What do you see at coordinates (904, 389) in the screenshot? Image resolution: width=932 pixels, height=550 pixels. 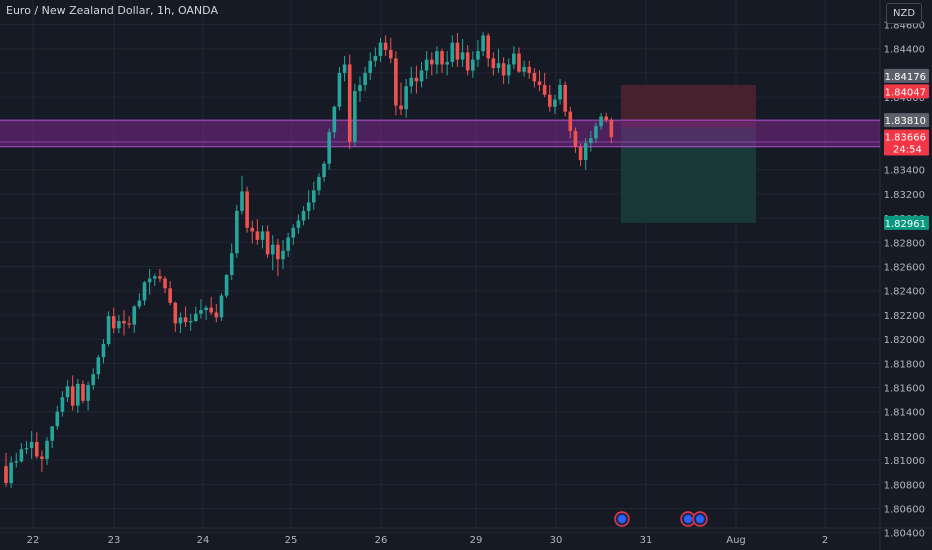 I see `y-tick-label: 1.81600` at bounding box center [904, 389].